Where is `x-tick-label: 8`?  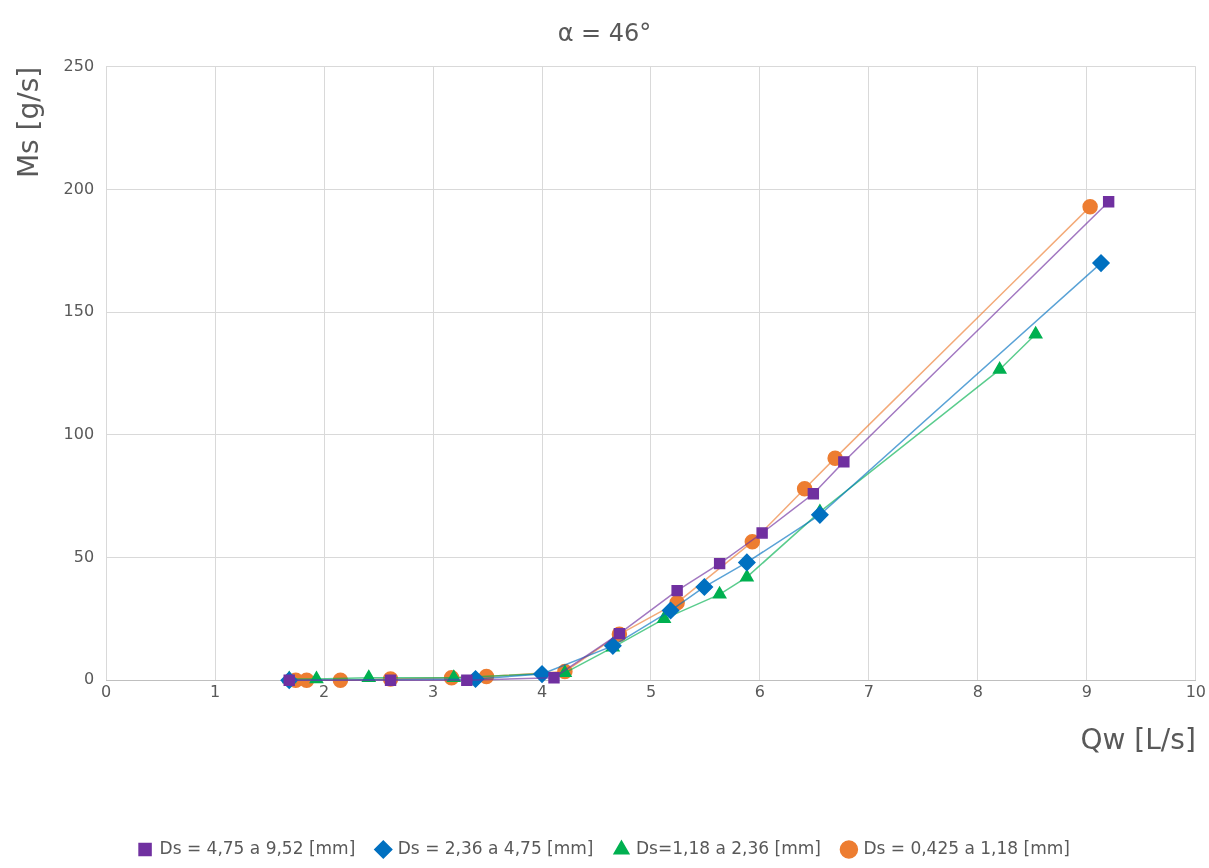
x-tick-label: 8 is located at coordinates (977, 691).